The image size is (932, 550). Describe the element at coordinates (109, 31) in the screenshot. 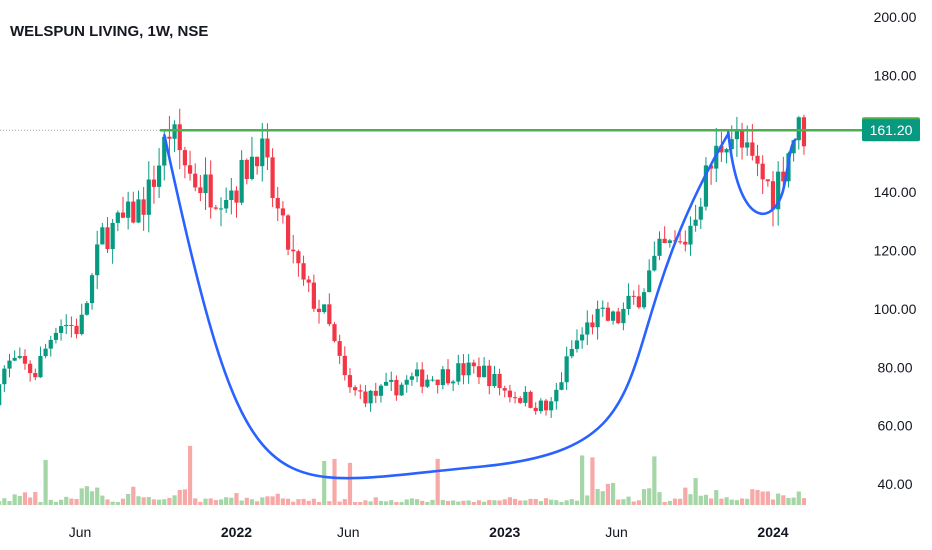

I see `chart-title: WELSPUN LIVING, 1W, NSE` at that location.